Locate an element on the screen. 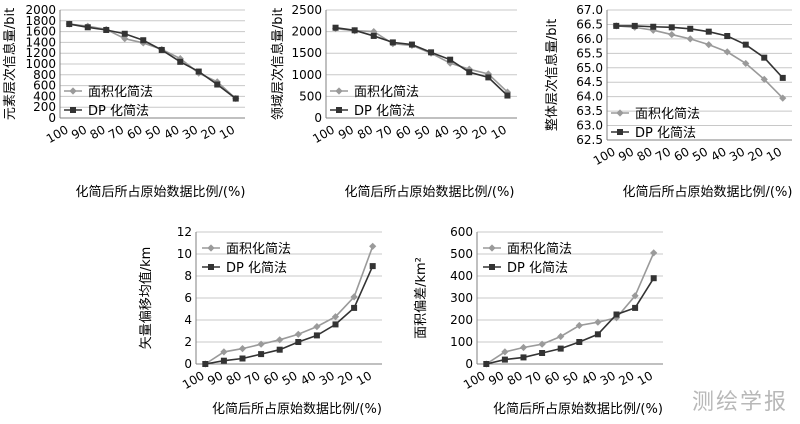  y-tick-label: 0 is located at coordinates (52, 118).